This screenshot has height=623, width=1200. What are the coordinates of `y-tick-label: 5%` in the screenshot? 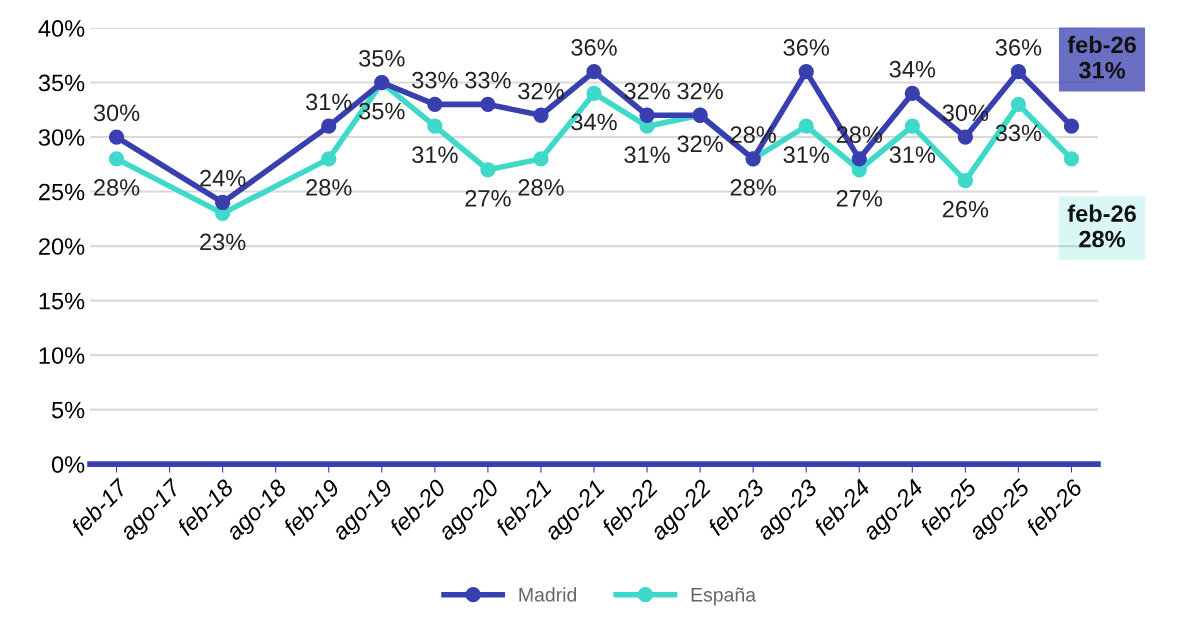 It's located at (68, 410).